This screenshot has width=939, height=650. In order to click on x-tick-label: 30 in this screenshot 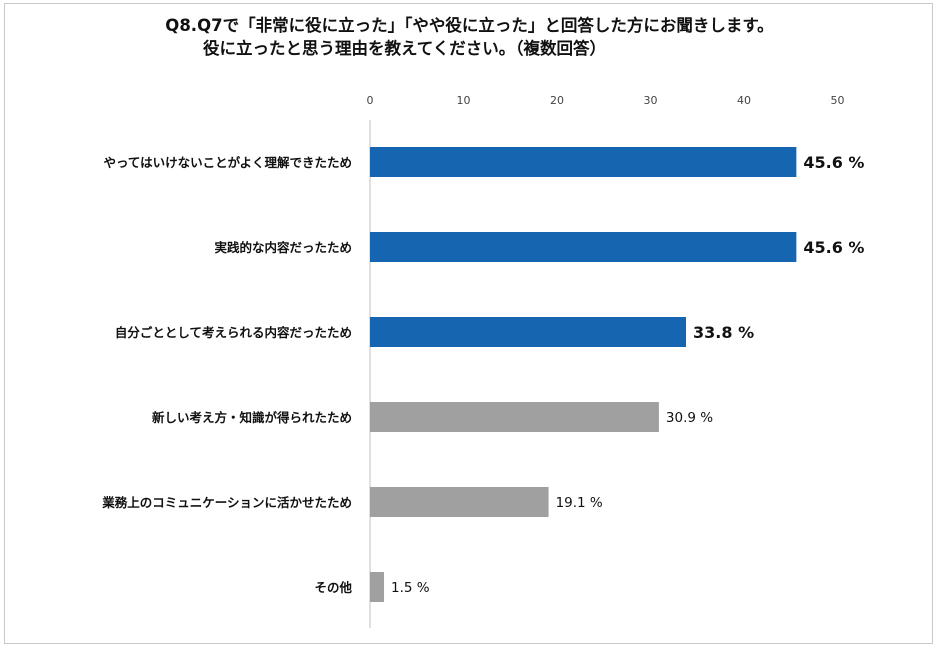, I will do `click(651, 100)`.